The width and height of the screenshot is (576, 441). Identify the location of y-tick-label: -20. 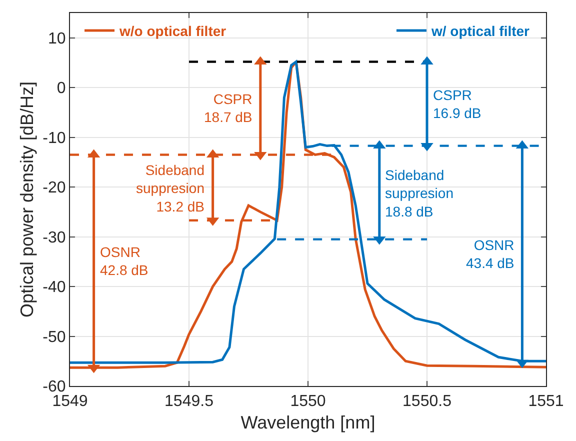
(54, 188).